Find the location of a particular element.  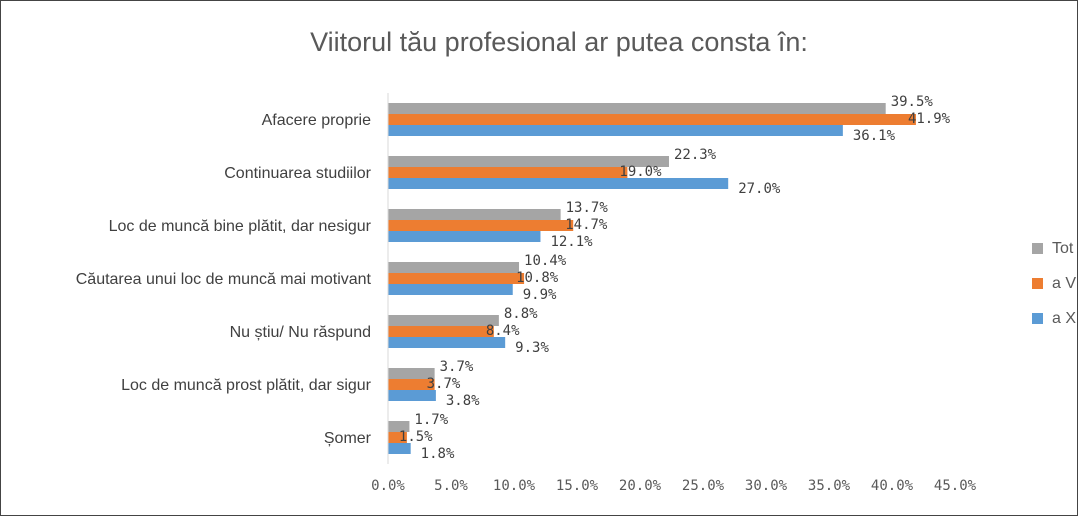

category-label: Șomer is located at coordinates (348, 438).